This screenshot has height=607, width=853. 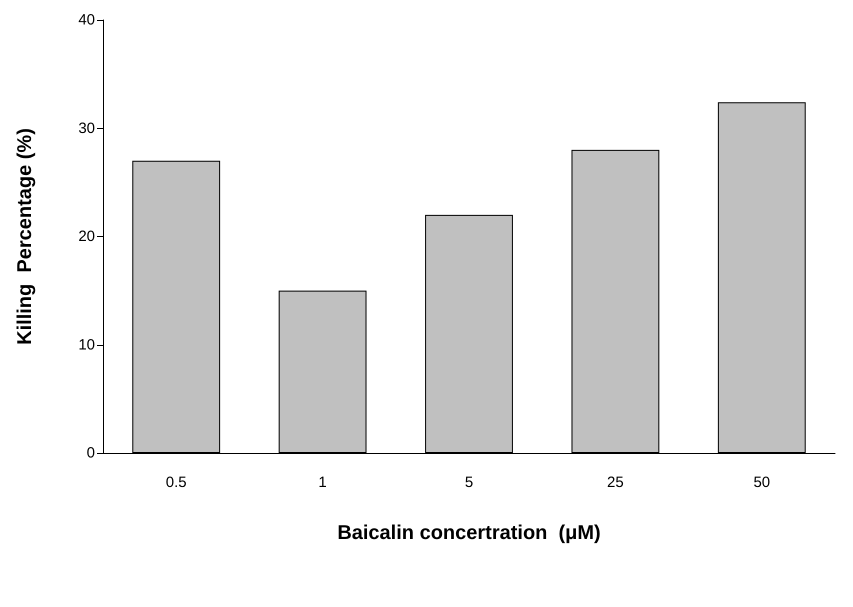 What do you see at coordinates (90, 453) in the screenshot?
I see `y-tick-label: 0` at bounding box center [90, 453].